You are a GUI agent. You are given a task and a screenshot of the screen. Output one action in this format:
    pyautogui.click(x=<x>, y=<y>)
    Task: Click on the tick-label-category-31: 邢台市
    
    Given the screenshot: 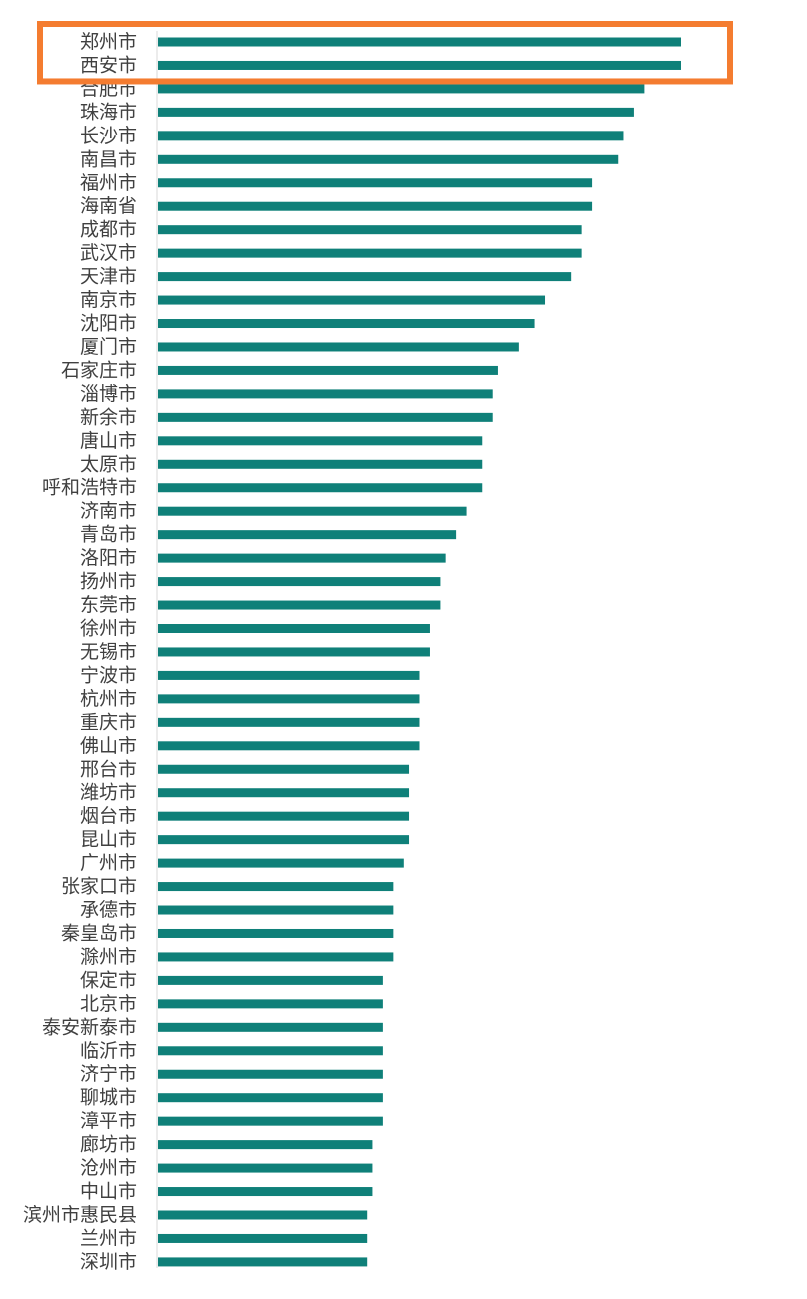 What is the action you would take?
    pyautogui.click(x=108, y=769)
    